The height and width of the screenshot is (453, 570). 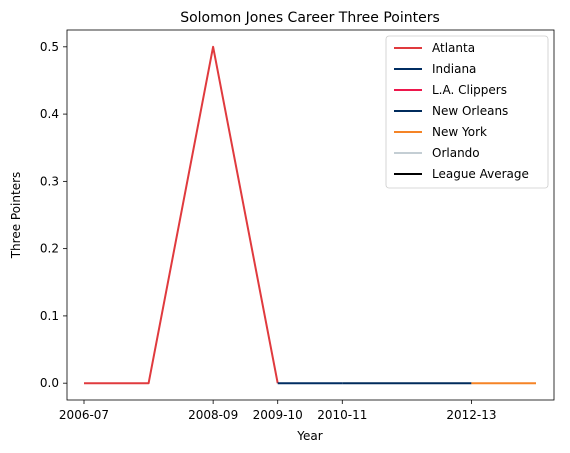 I want to click on x-tick-label: 2008-09, so click(x=213, y=415).